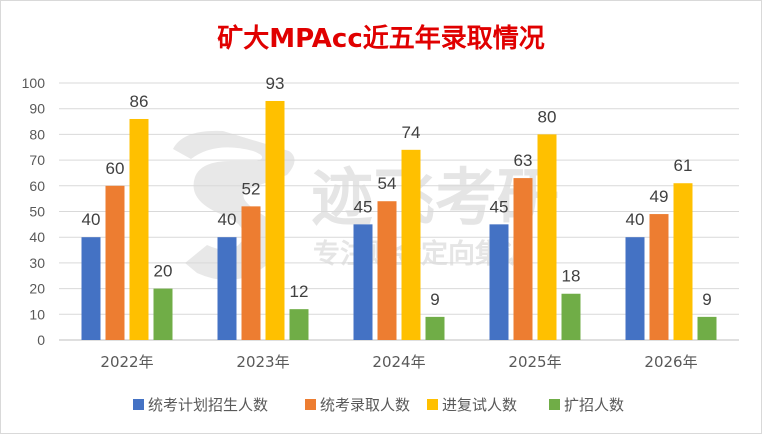 The height and width of the screenshot is (434, 762). What do you see at coordinates (37, 263) in the screenshot?
I see `y-tick-label: 30` at bounding box center [37, 263].